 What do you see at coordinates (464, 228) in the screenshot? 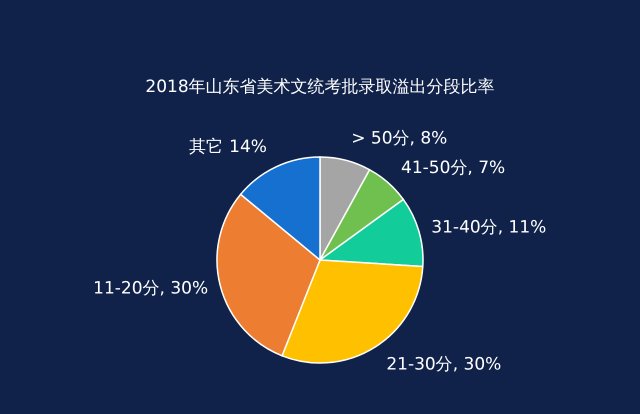
I see `slice-label: 31-40分` at bounding box center [464, 228].